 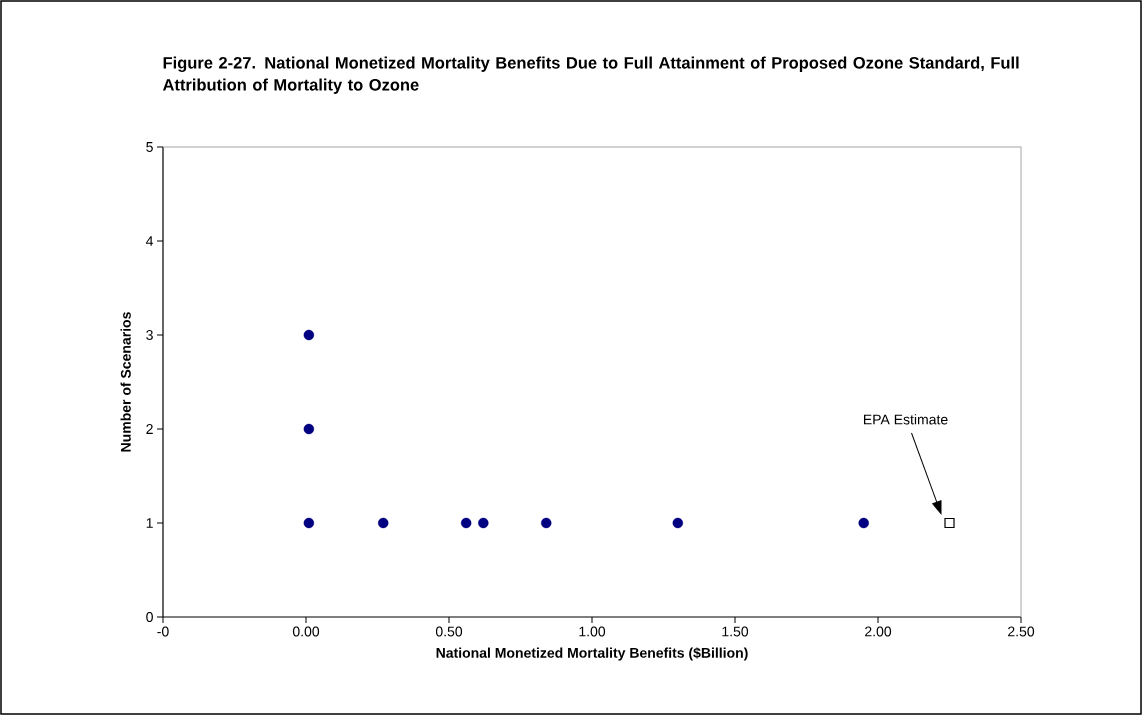 What do you see at coordinates (125, 382) in the screenshot?
I see `y-axis-title: Number of Scenarios` at bounding box center [125, 382].